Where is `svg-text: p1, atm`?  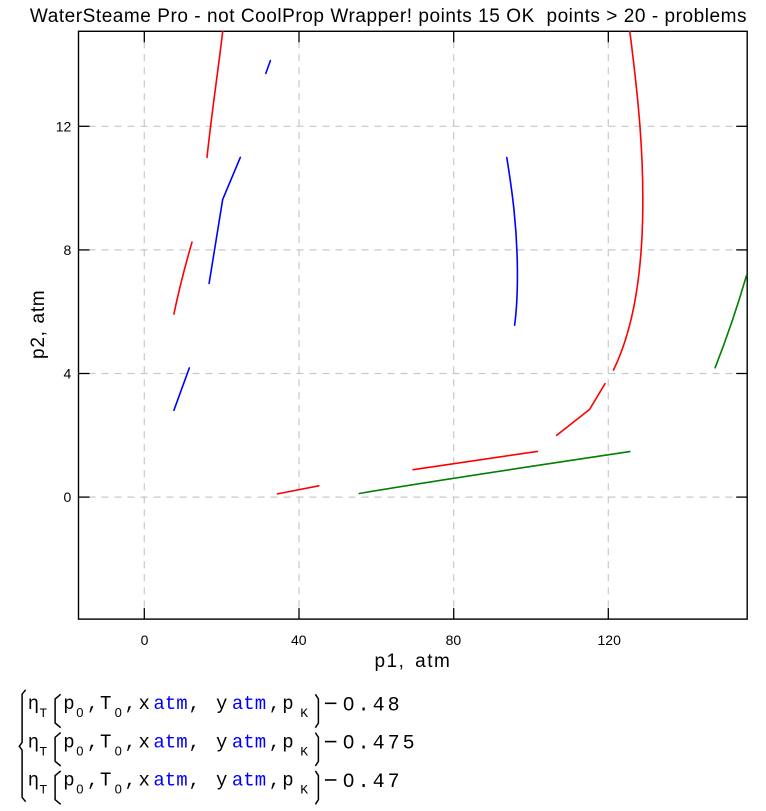
svg-text: p1, atm is located at coordinates (412, 661).